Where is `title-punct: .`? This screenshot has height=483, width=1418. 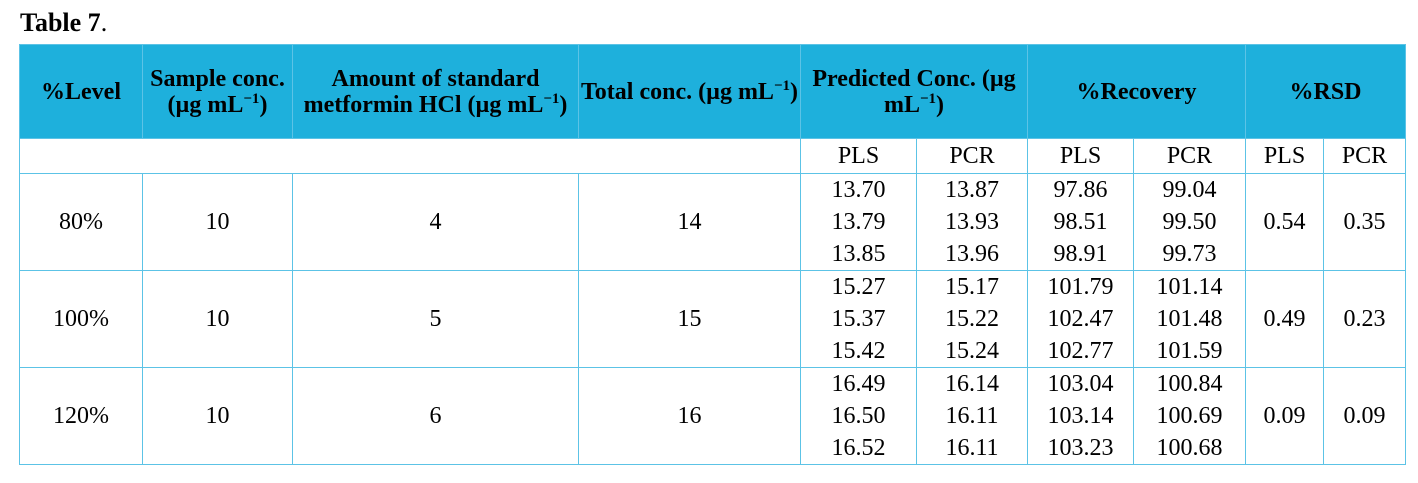
title-punct: . is located at coordinates (104, 22).